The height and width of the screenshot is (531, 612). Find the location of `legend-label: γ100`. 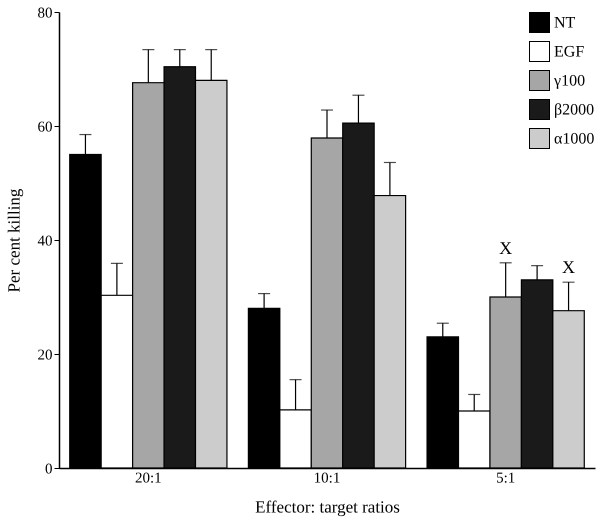

legend-label: γ100 is located at coordinates (569, 81).